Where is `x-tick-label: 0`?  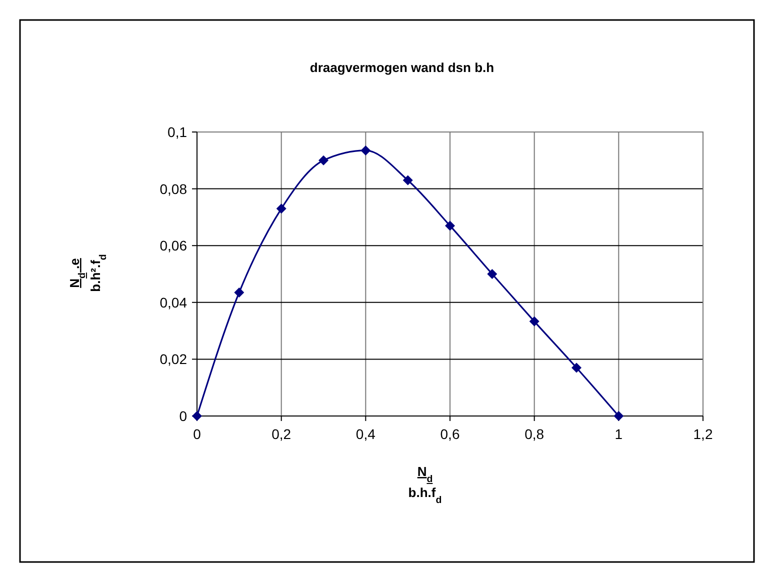 x-tick-label: 0 is located at coordinates (197, 434).